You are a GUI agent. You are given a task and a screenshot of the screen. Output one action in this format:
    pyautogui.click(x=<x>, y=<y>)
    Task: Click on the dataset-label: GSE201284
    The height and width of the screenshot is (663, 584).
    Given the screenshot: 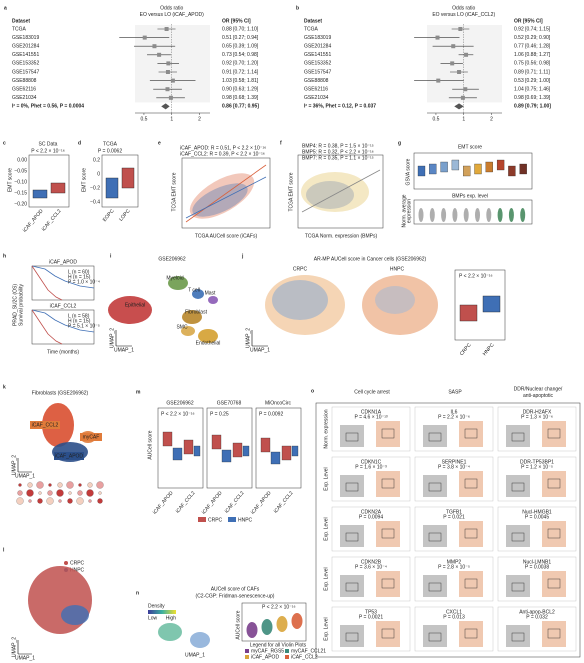 What is the action you would take?
    pyautogui.click(x=317, y=47)
    